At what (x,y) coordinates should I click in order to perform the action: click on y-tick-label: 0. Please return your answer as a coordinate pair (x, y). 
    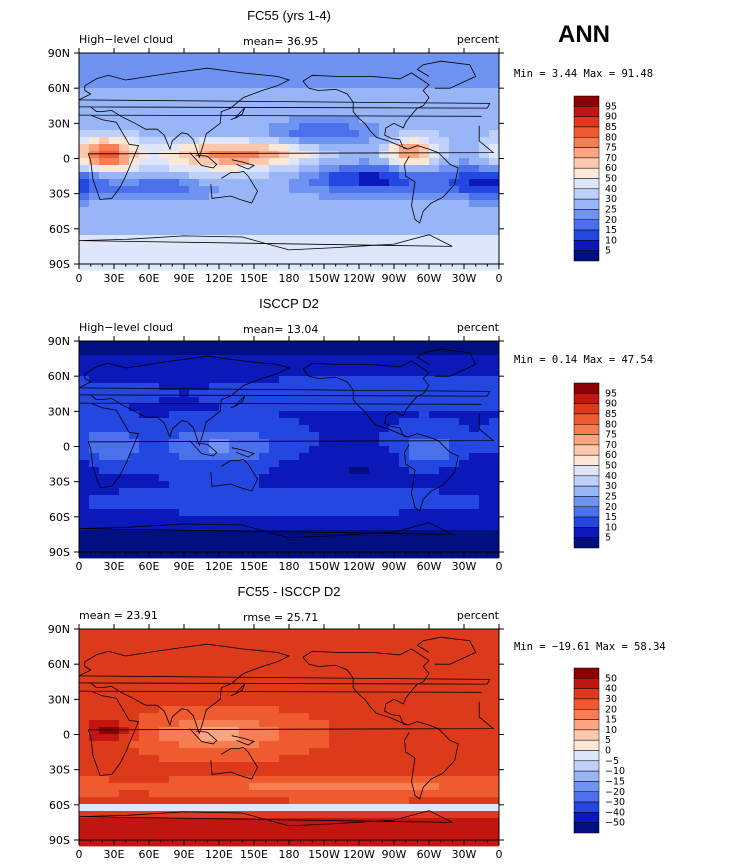
    Looking at the image, I should click on (66, 735).